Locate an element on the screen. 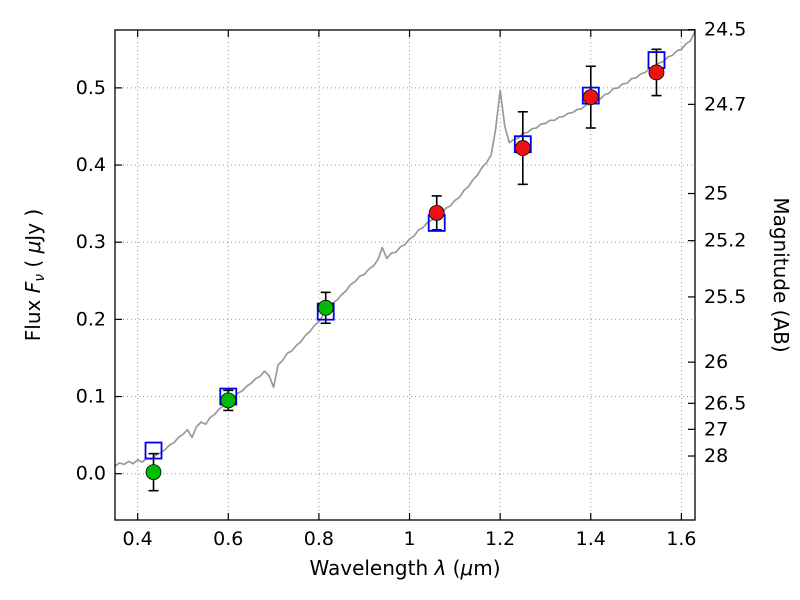 Image resolution: width=800 pixels, height=600 pixels. x-tick-label: 1.4 is located at coordinates (591, 539).